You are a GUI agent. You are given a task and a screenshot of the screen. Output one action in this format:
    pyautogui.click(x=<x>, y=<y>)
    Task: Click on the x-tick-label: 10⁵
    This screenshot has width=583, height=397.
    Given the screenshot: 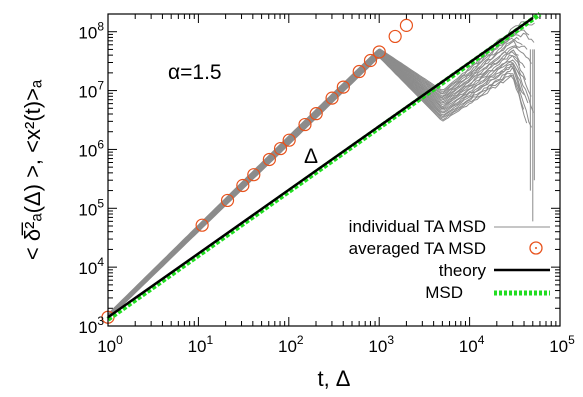 What is the action you would take?
    pyautogui.click(x=562, y=344)
    